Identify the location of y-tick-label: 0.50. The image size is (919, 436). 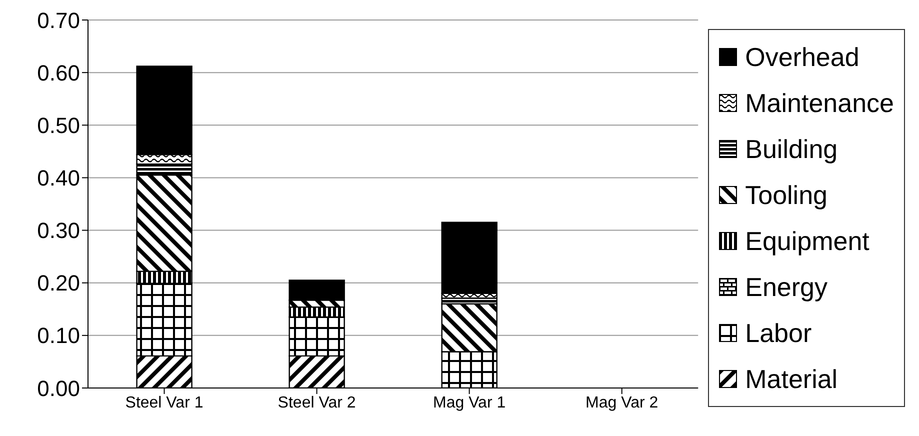
(58, 125).